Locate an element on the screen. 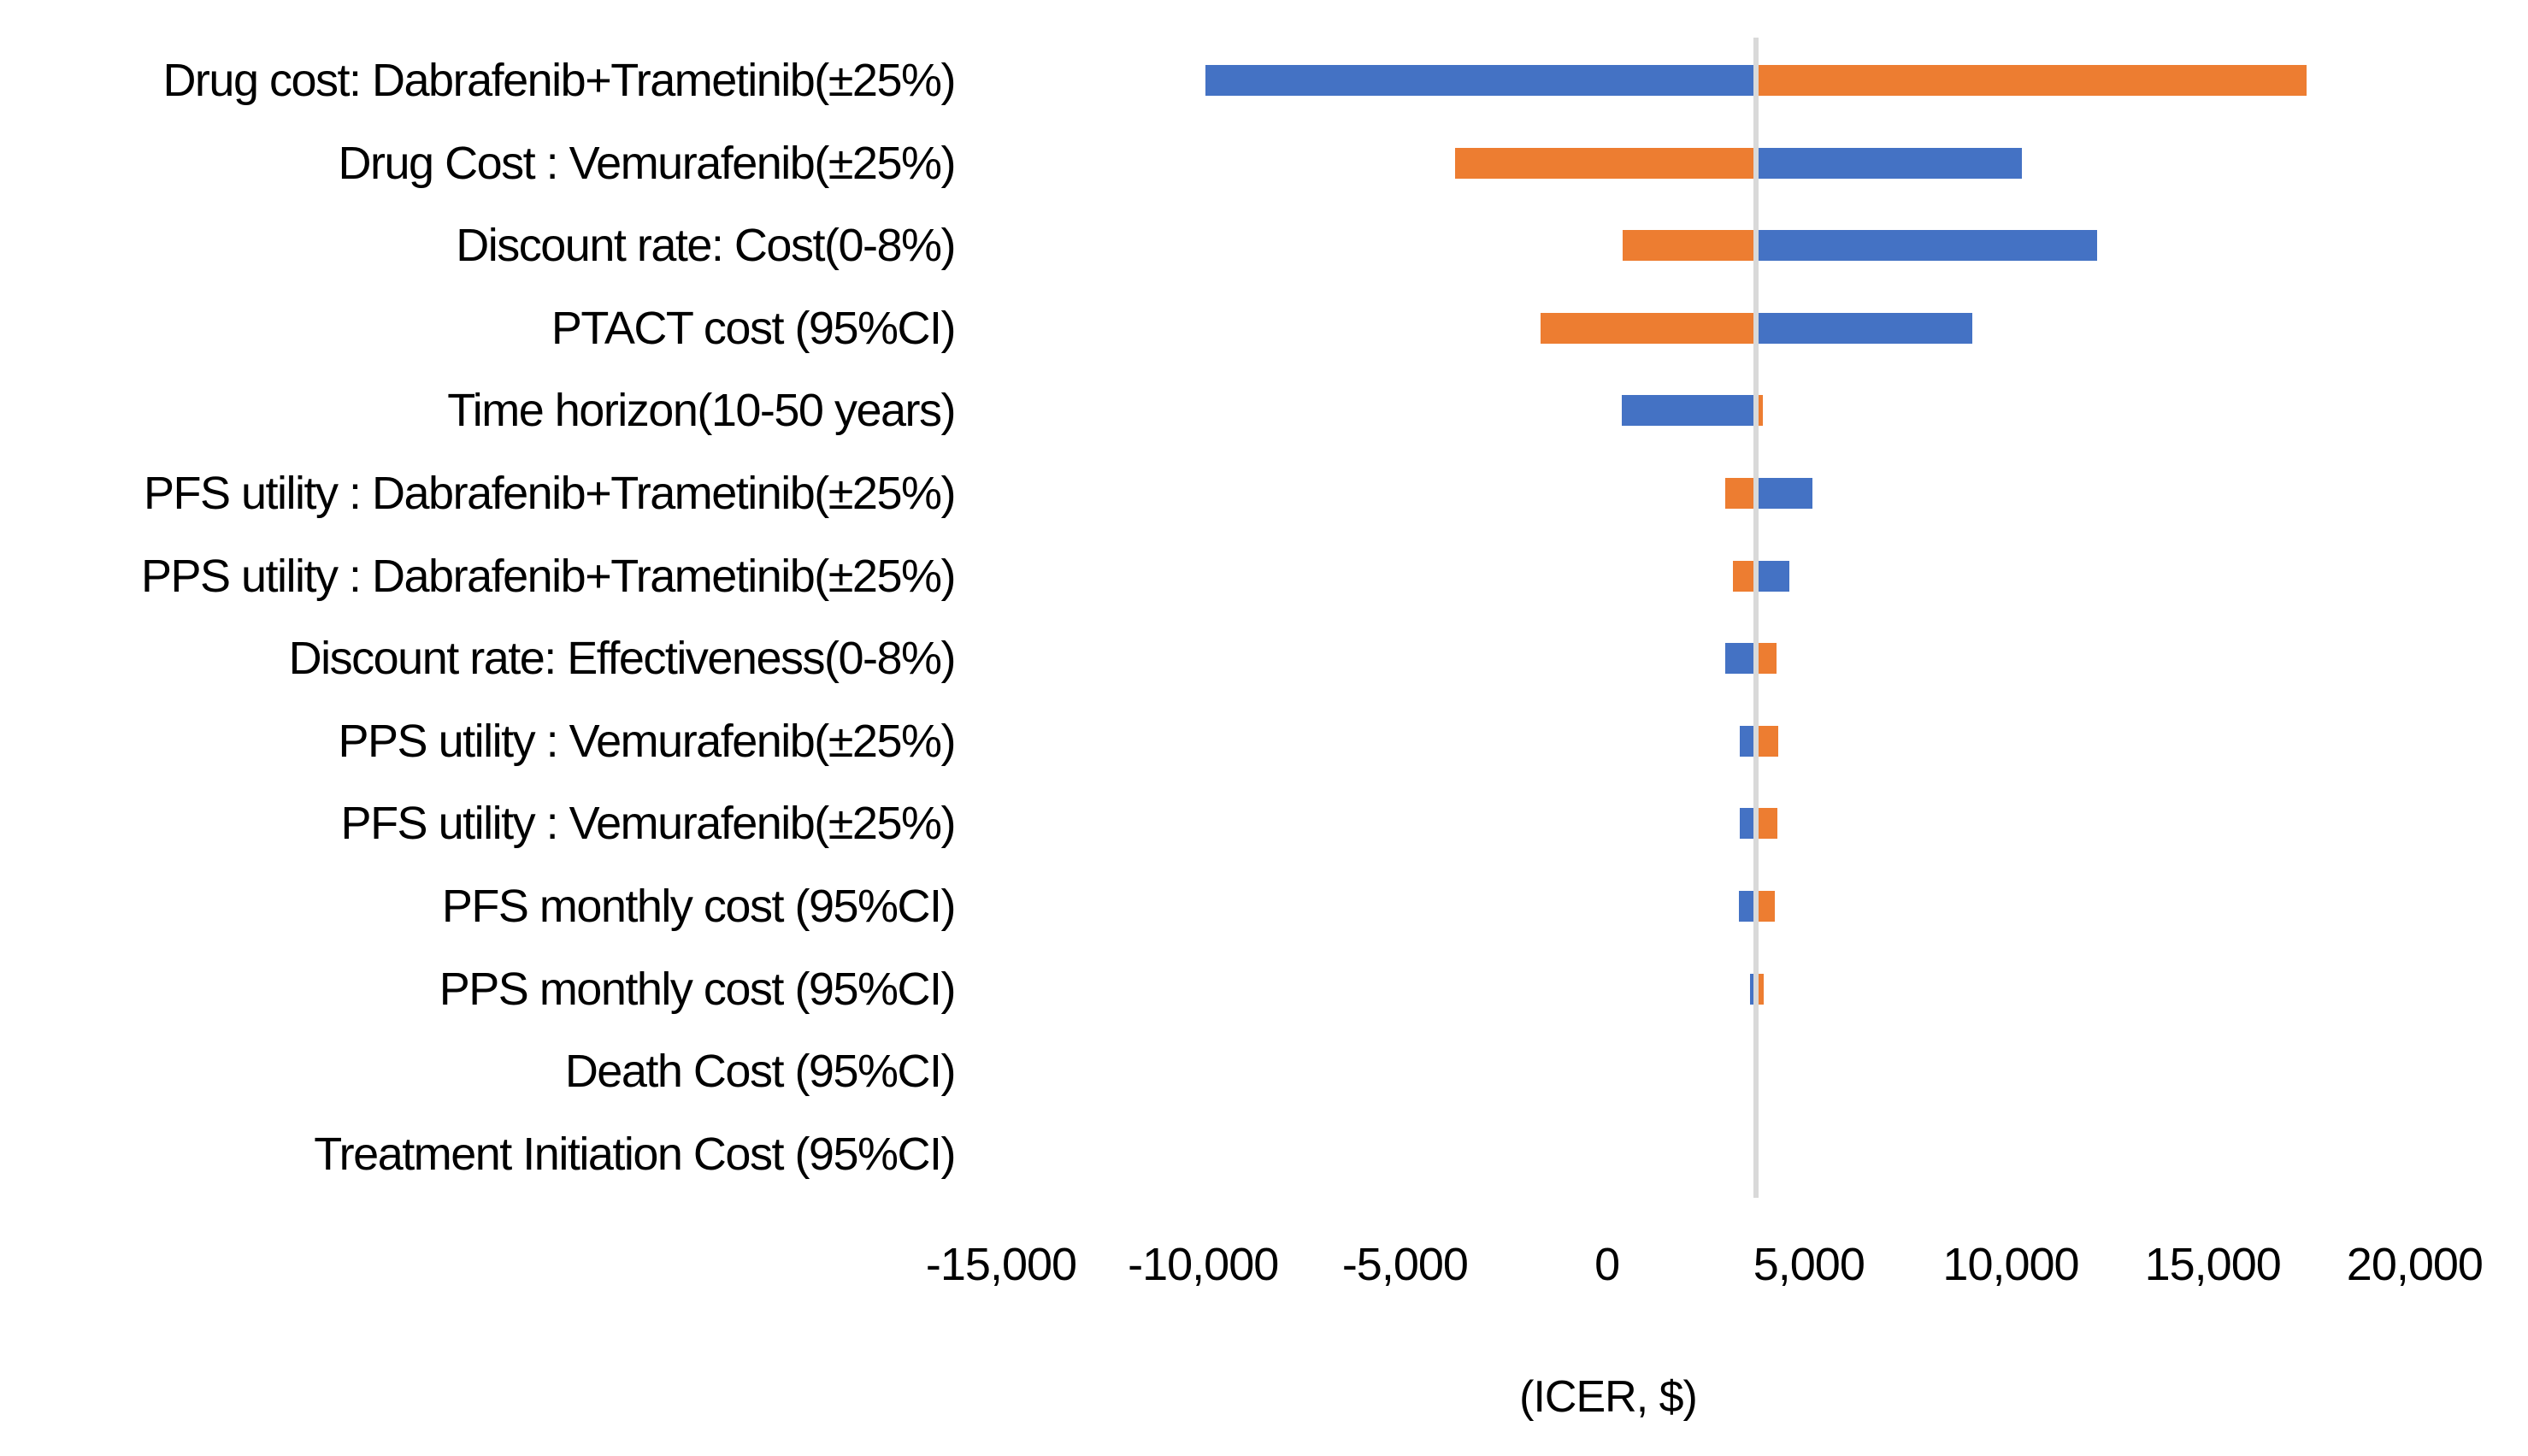  category-label: PTACT cost (95%CI) is located at coordinates (754, 328).